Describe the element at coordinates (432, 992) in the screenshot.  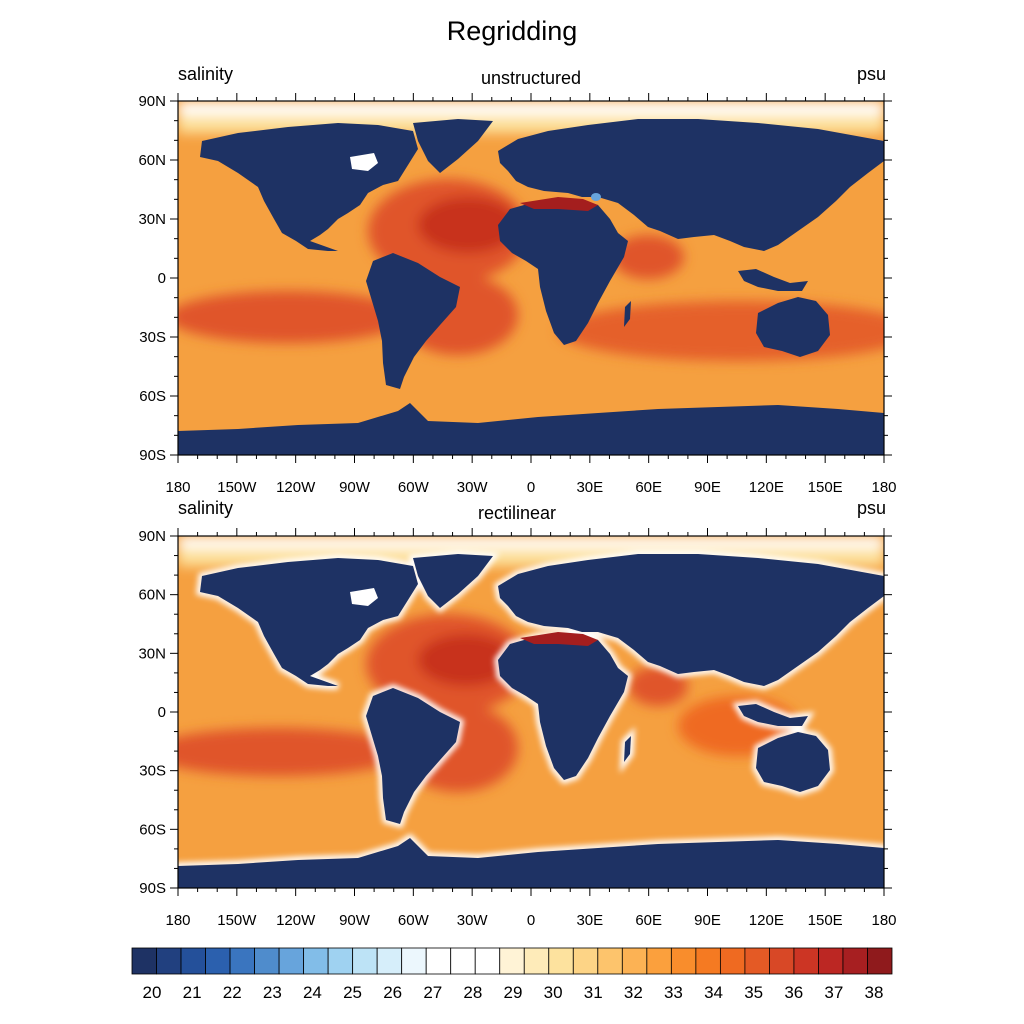
I see `colorbar-label: 27` at that location.